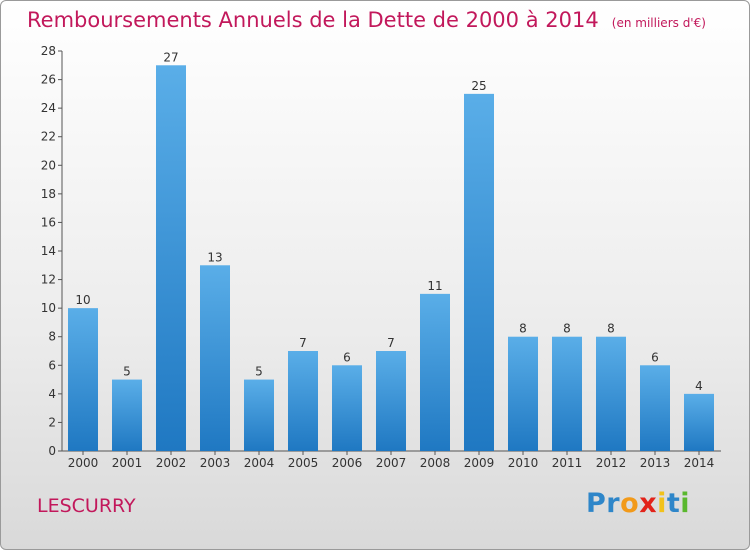 The image size is (750, 550). I want to click on y-tick-label: 0, so click(52, 451).